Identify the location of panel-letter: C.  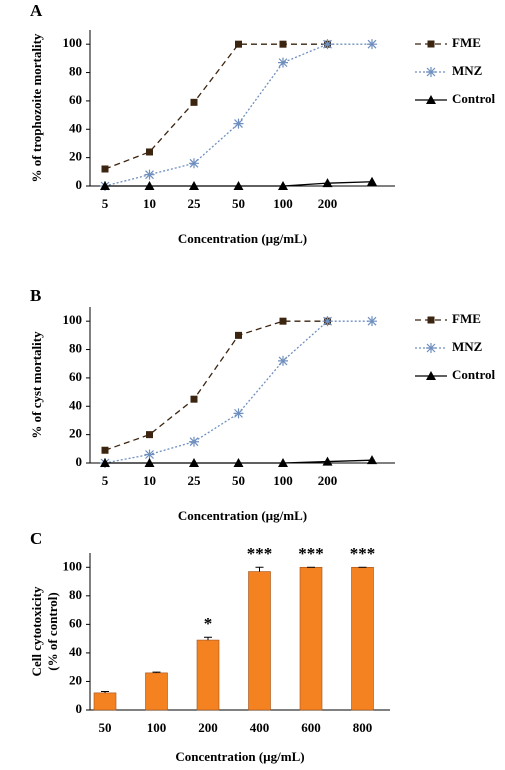
(36, 538).